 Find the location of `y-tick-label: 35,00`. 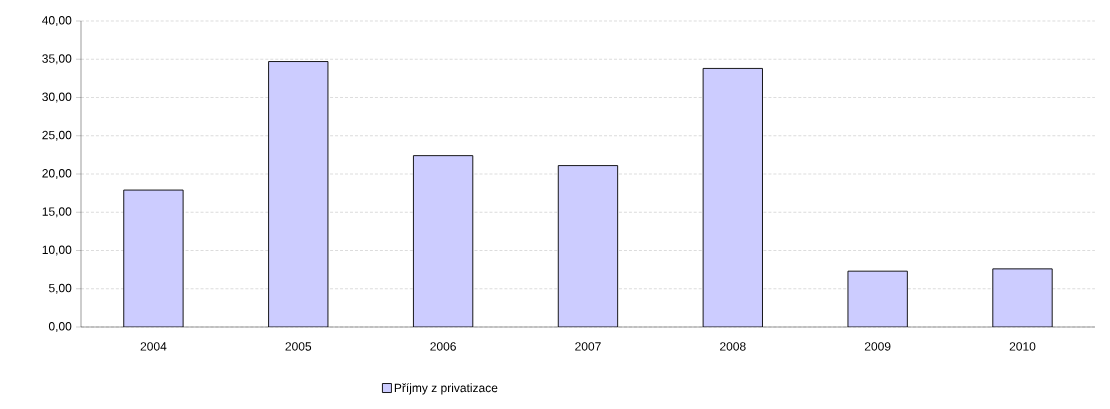

y-tick-label: 35,00 is located at coordinates (57, 59).